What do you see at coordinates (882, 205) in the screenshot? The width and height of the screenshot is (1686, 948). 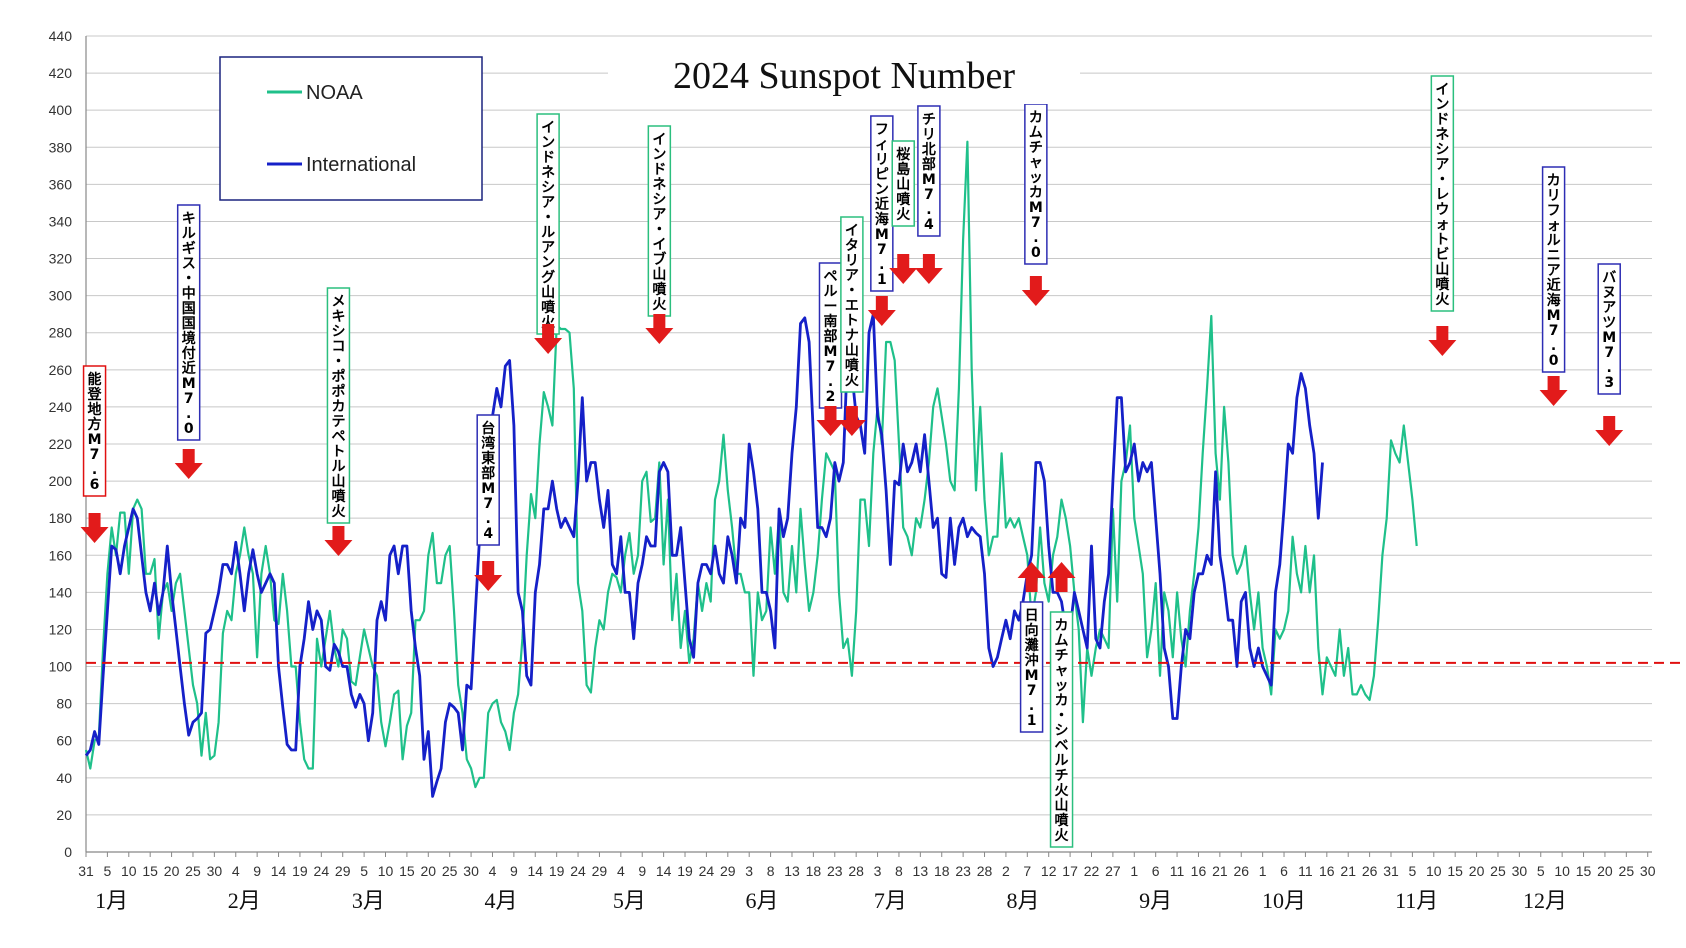 I see `annotation-label: フィリピン近海 M 7. 1` at bounding box center [882, 205].